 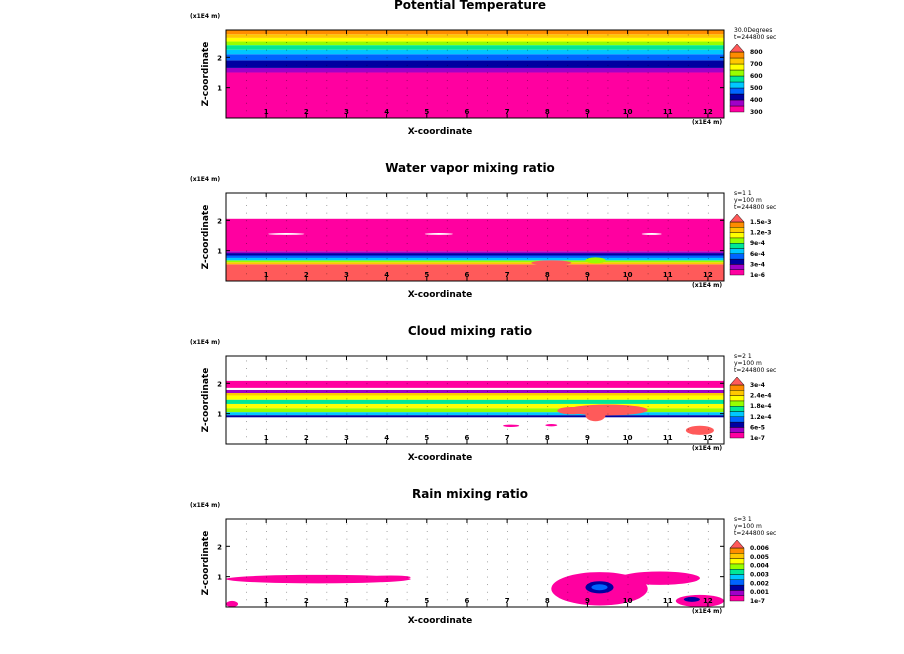 What do you see at coordinates (757, 438) in the screenshot?
I see `colorbar-label: 1e-7` at bounding box center [757, 438].